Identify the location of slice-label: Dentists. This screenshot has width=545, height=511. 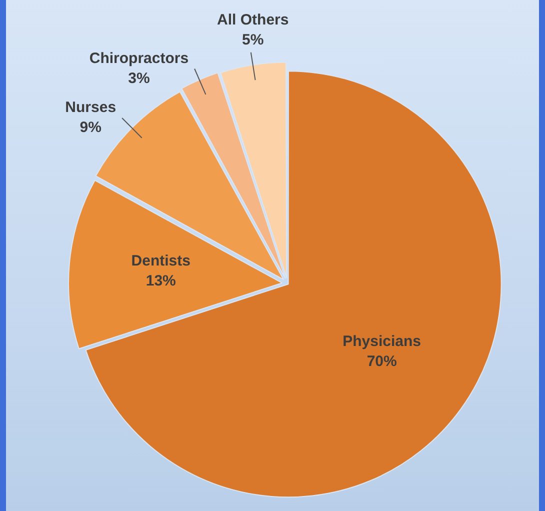
(160, 261).